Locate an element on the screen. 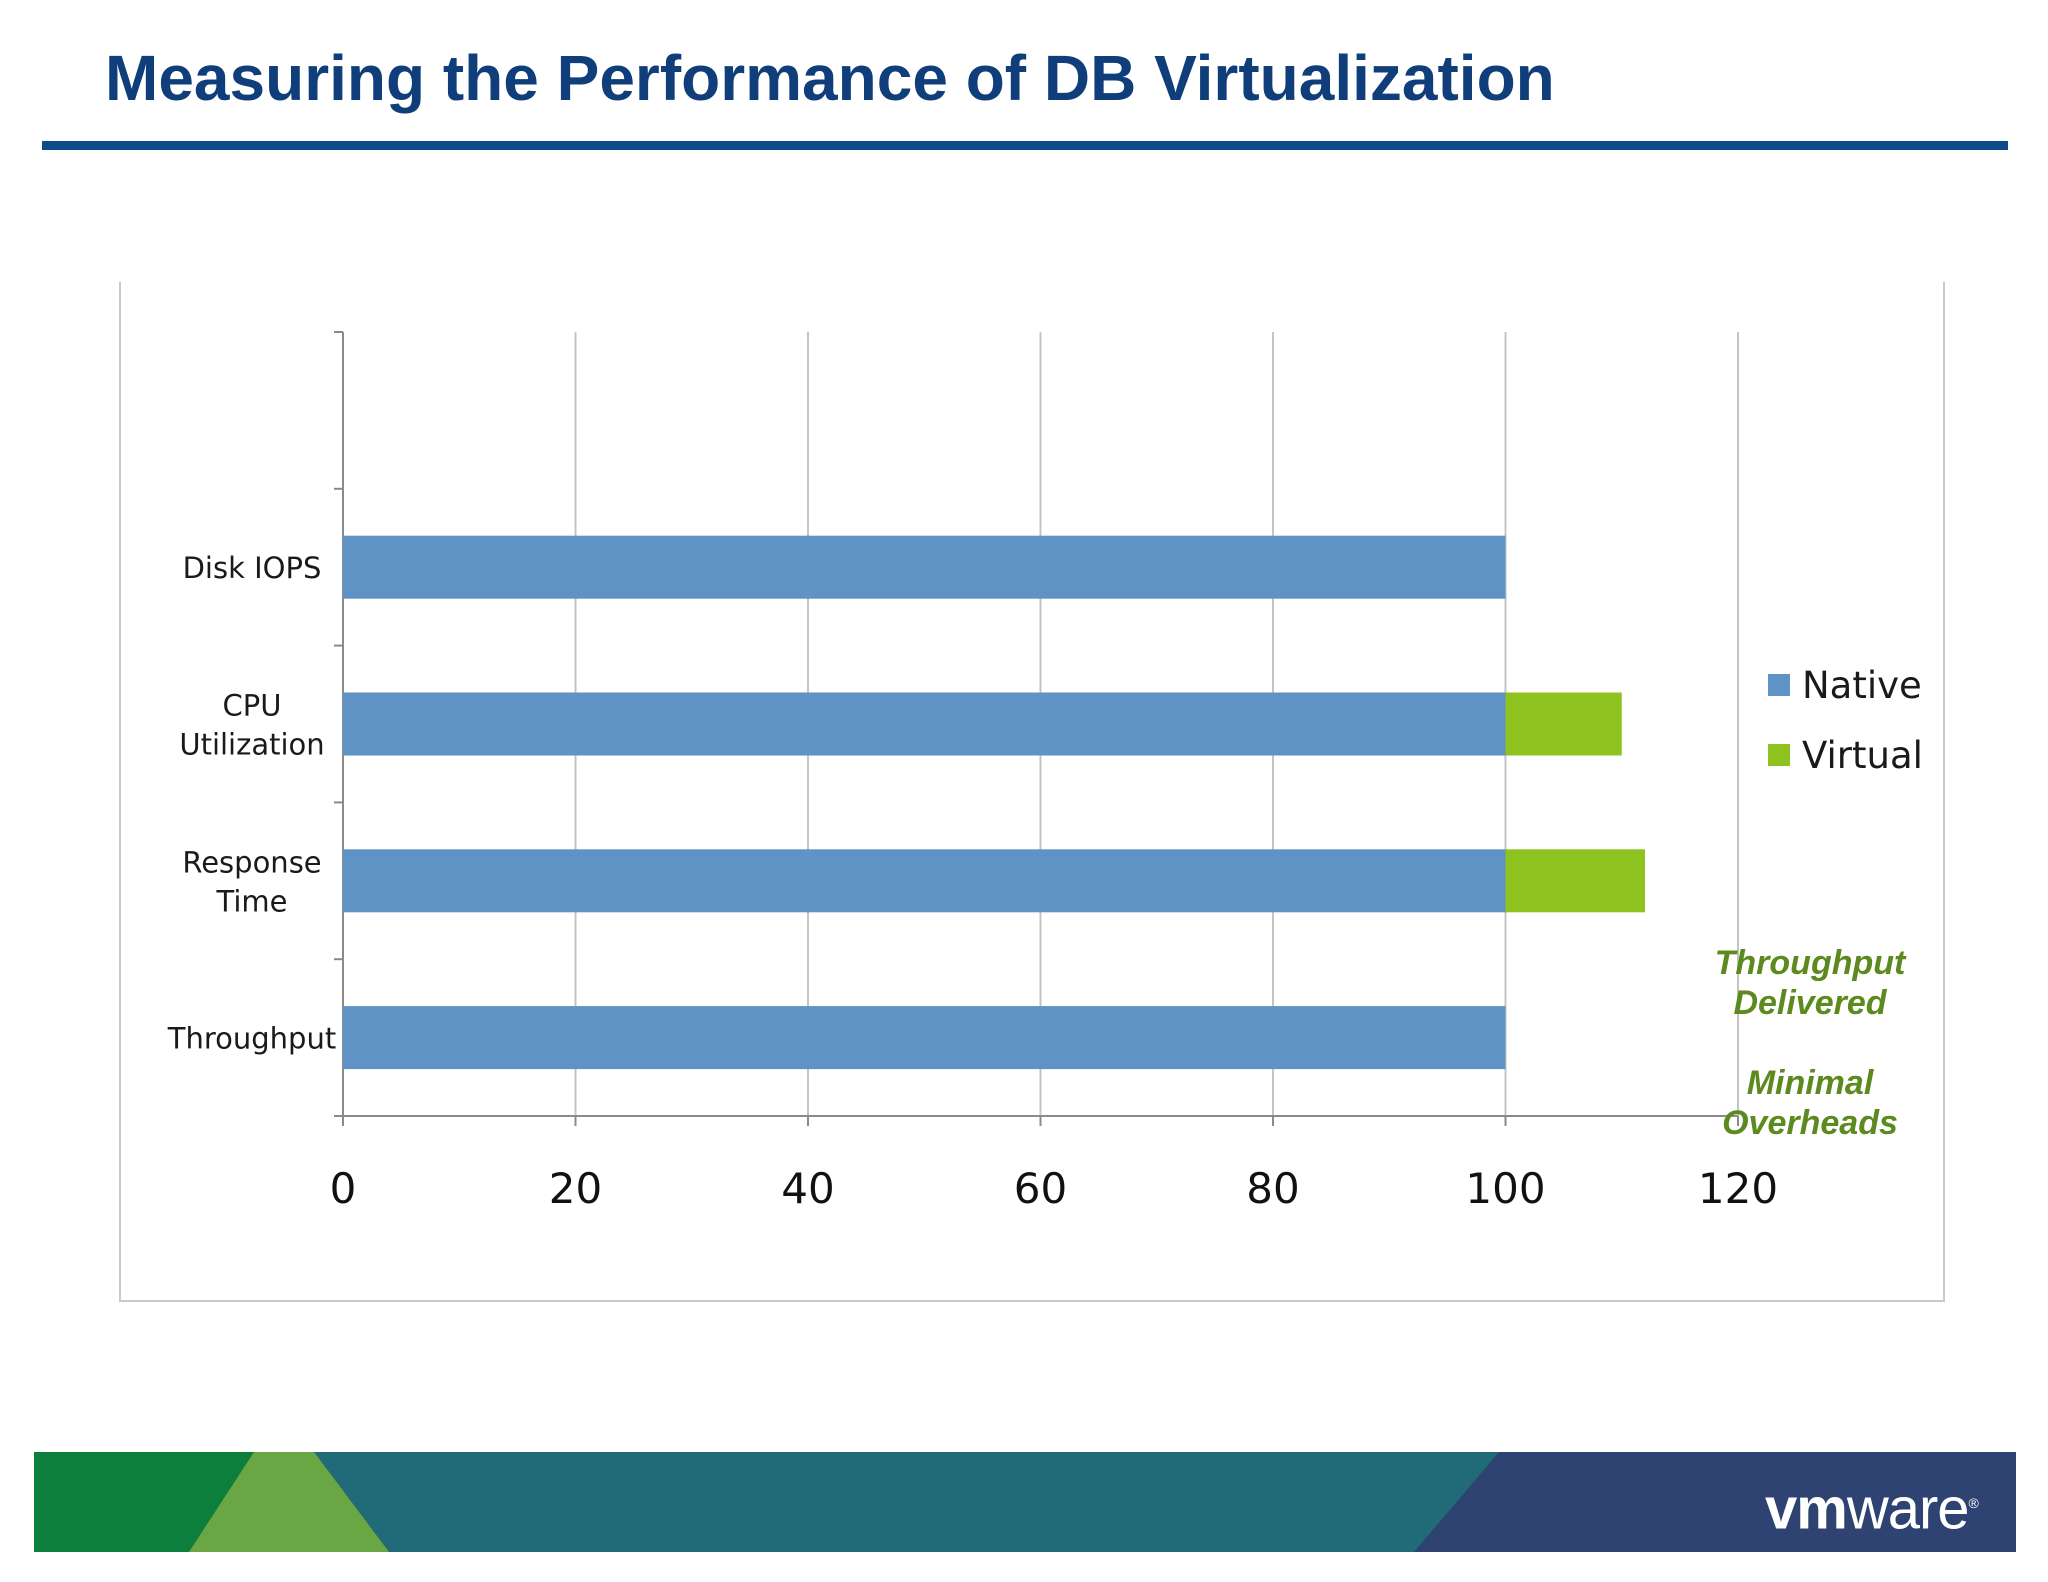 This screenshot has width=2048, height=1582. legend-swatch-native is located at coordinates (1779, 685).